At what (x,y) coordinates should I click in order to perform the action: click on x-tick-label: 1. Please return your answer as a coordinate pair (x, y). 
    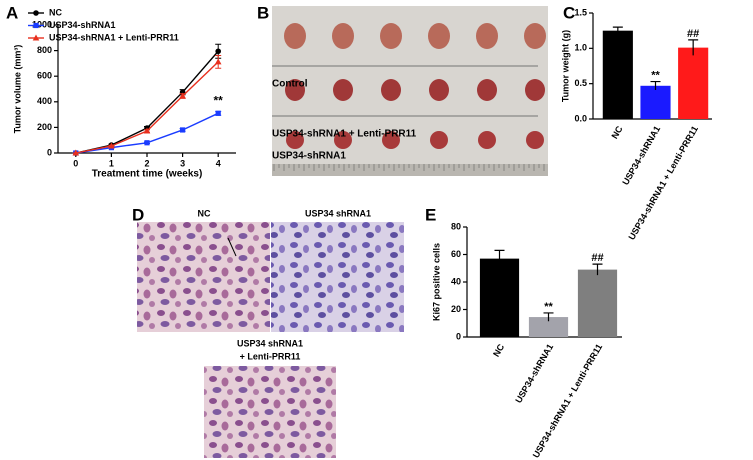
    Looking at the image, I should click on (111, 163).